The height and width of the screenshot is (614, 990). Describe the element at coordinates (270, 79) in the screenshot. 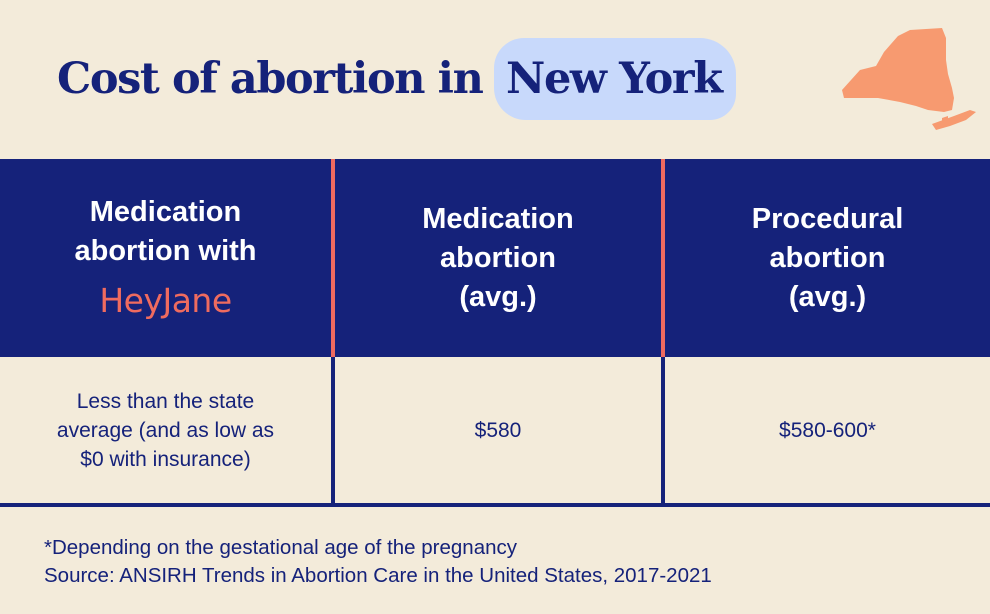

I see `title-prefix: Cost of abortion in` at that location.